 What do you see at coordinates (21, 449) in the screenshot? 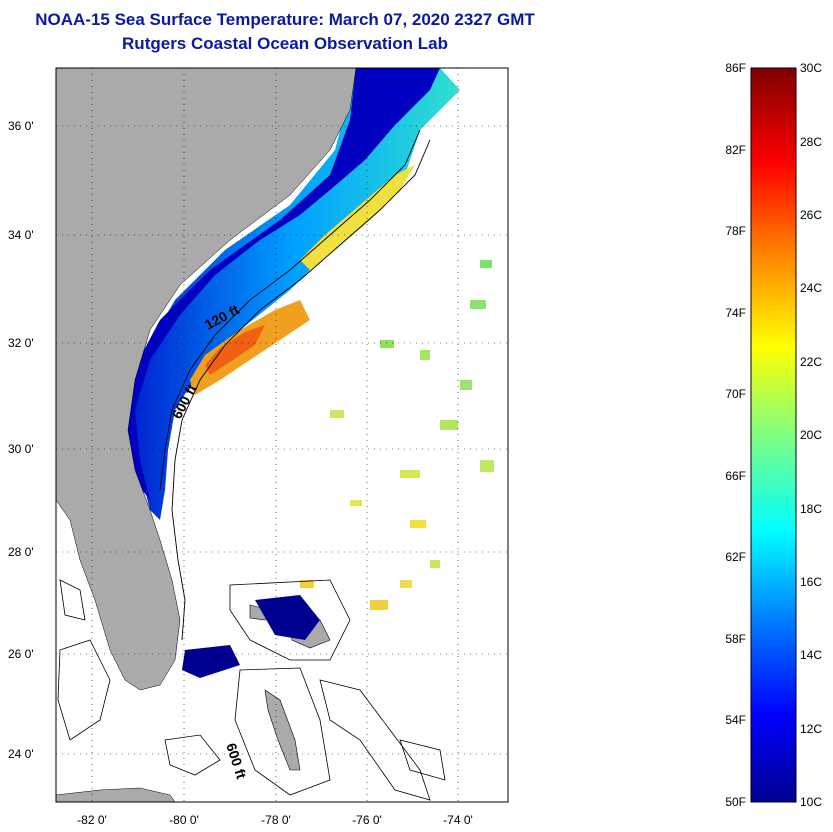
I see `lat-tick-label: 30 0'` at bounding box center [21, 449].